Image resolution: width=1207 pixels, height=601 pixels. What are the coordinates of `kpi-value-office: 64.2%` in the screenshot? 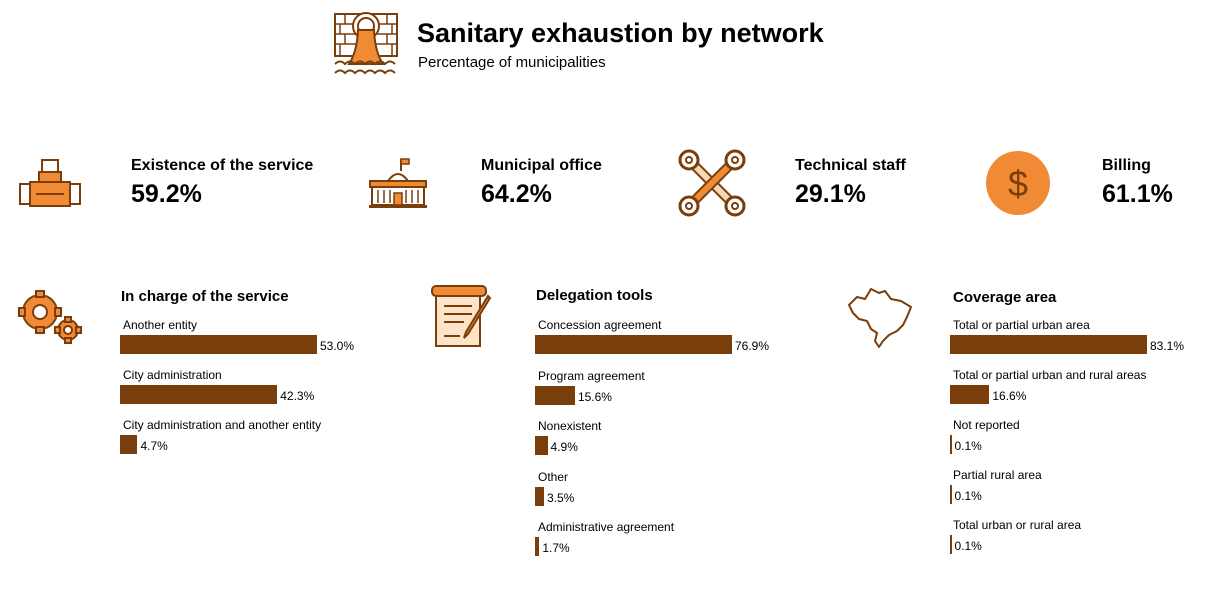 It's located at (516, 194).